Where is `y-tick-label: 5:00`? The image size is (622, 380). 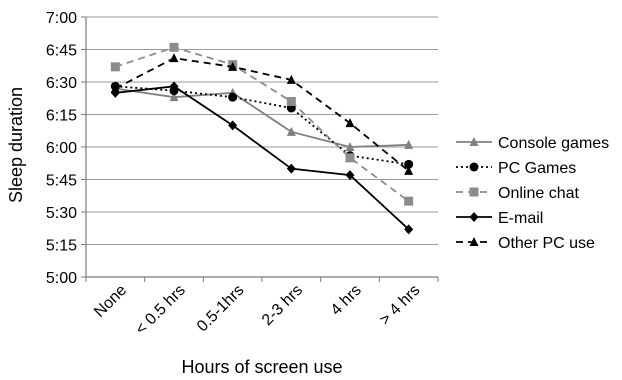
y-tick-label: 5:00 is located at coordinates (61, 278).